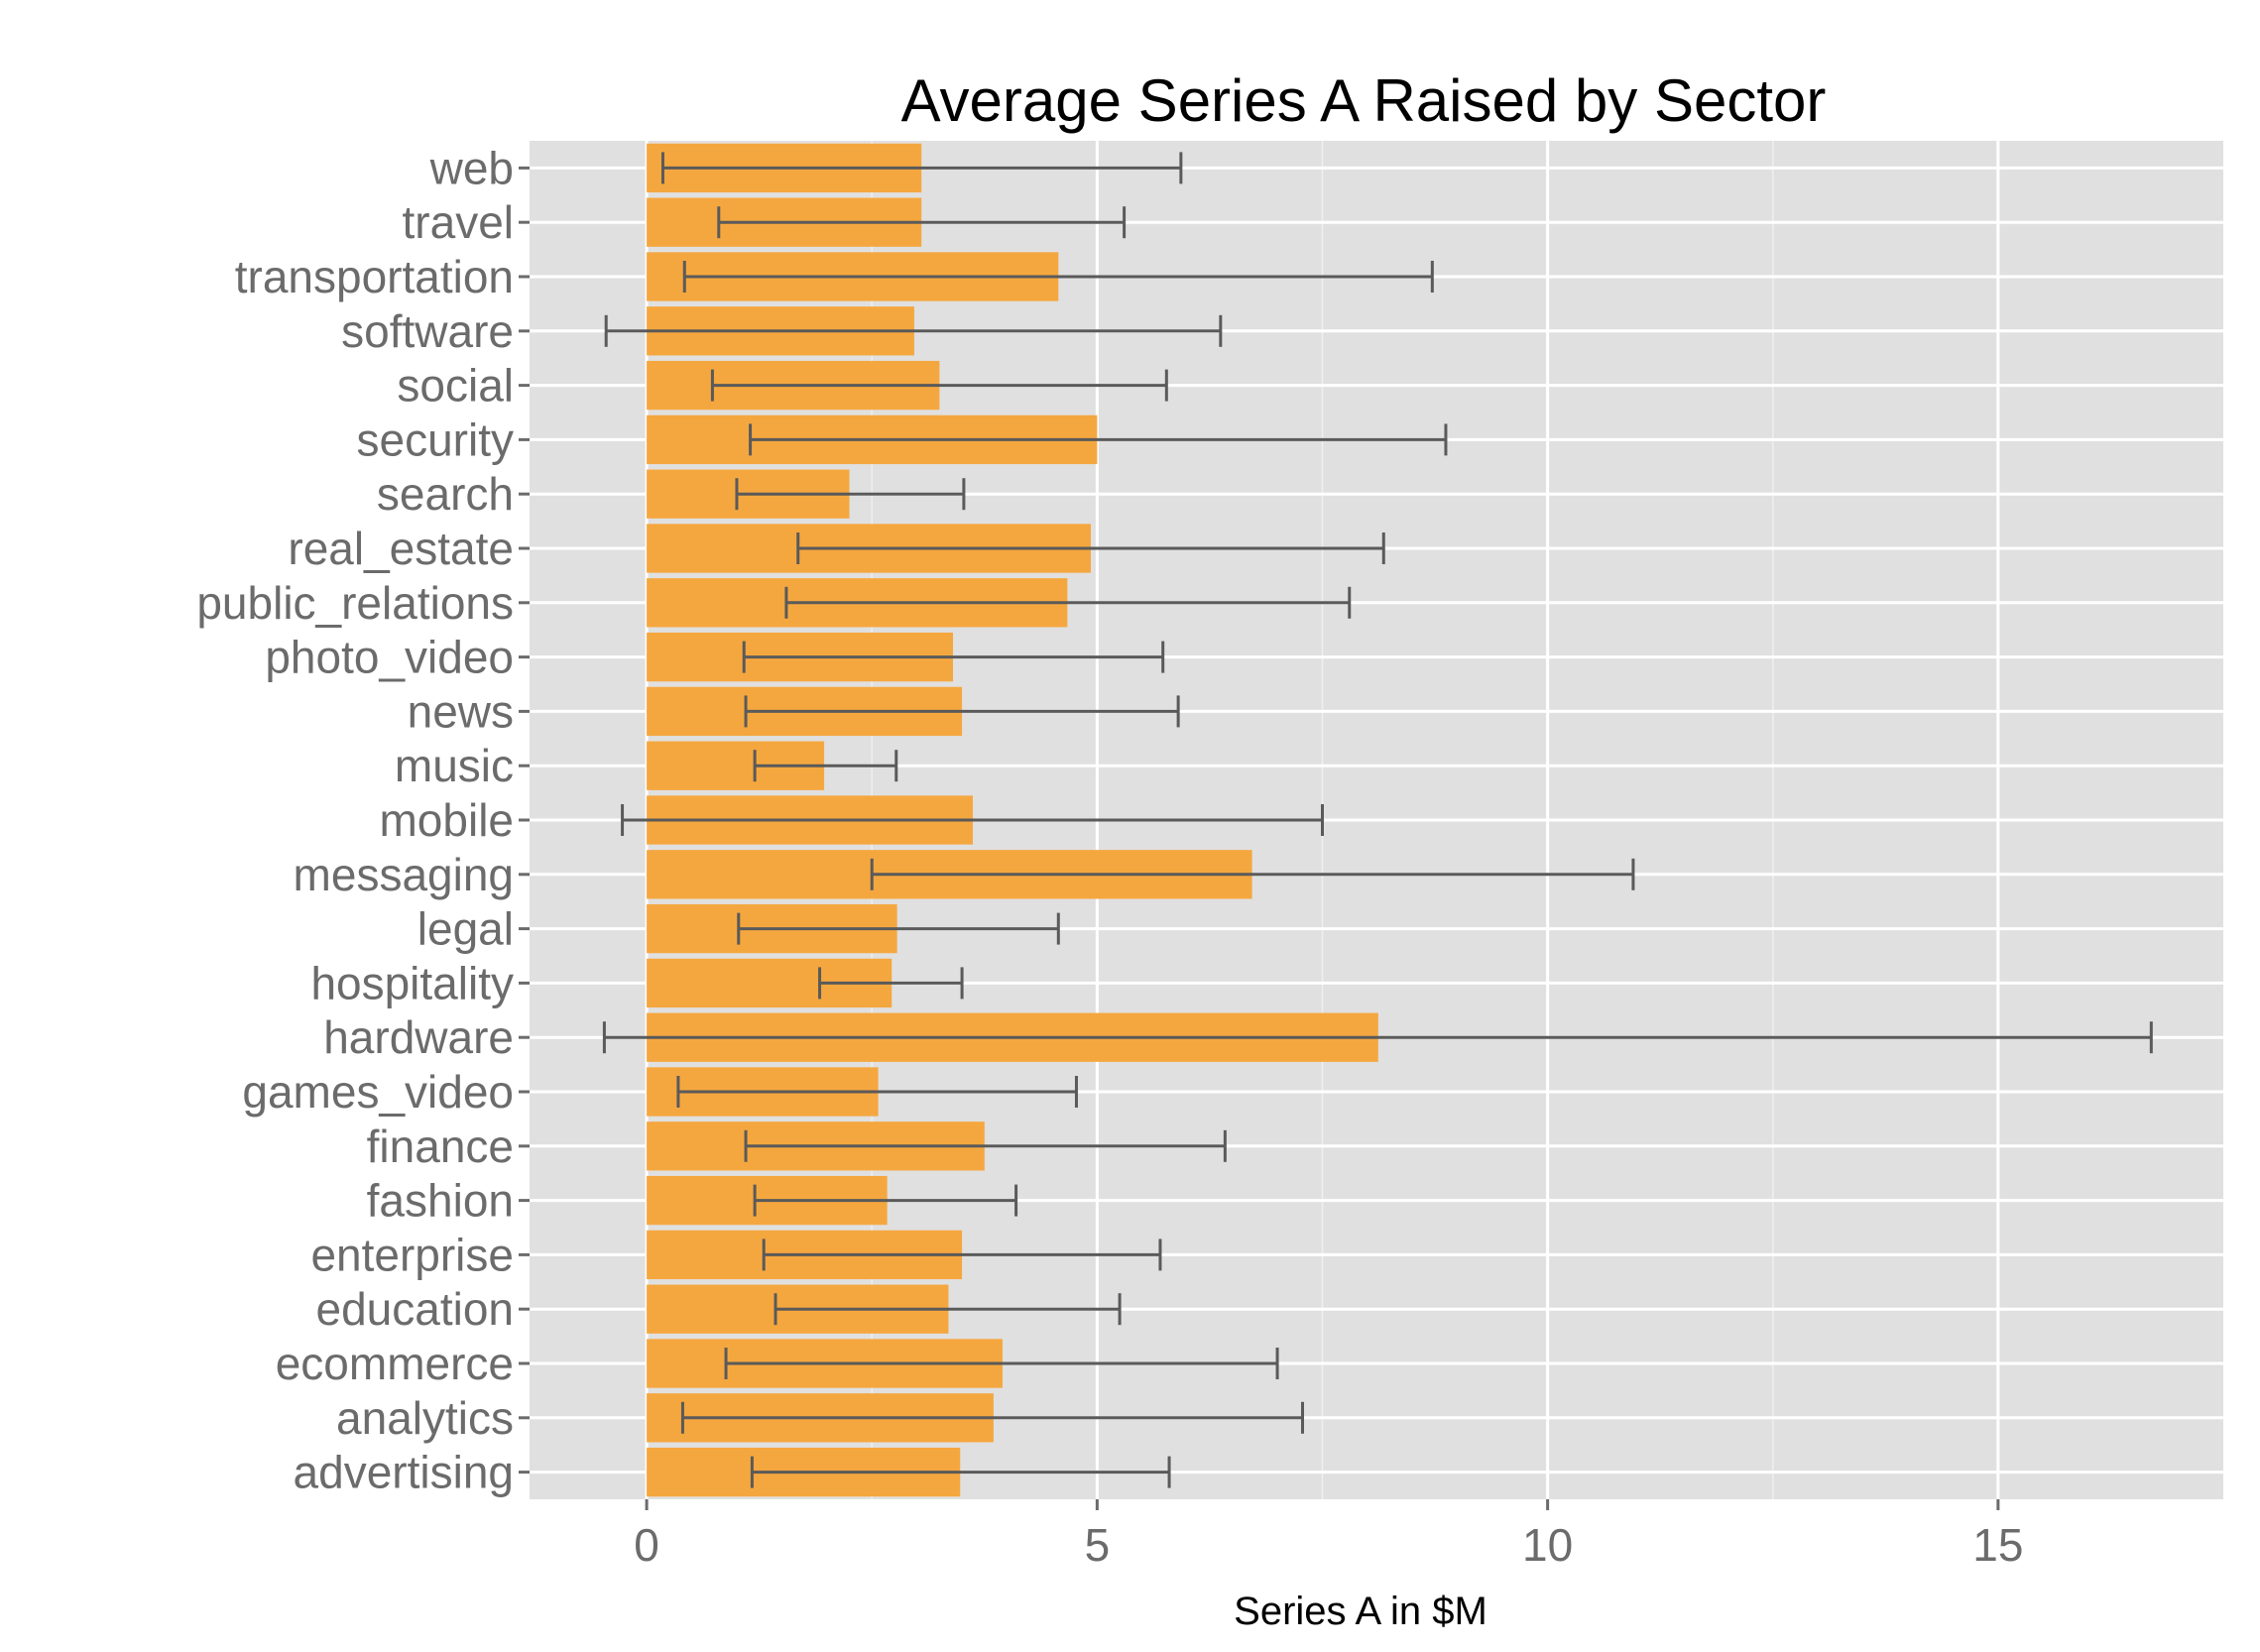 Image resolution: width=2260 pixels, height=1652 pixels. Describe the element at coordinates (922, 222) in the screenshot. I see `errorbar-travel` at that location.